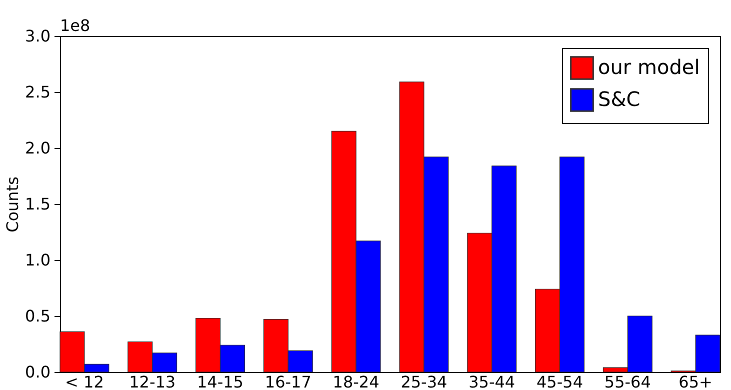 The height and width of the screenshot is (390, 731). I want to click on y-tick-label: 0.0, so click(37, 372).